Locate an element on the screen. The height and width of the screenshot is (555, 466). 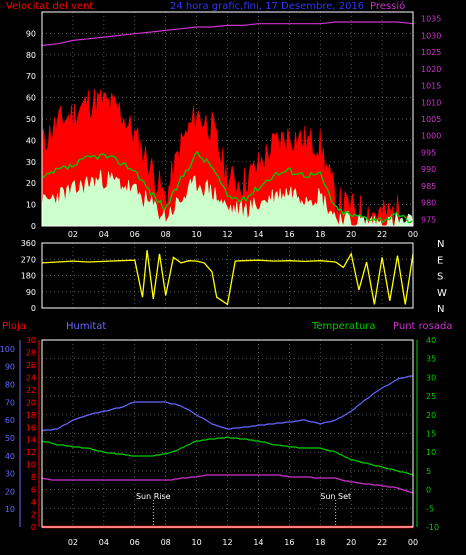
direction-y-tick: 180 is located at coordinates (28, 276).